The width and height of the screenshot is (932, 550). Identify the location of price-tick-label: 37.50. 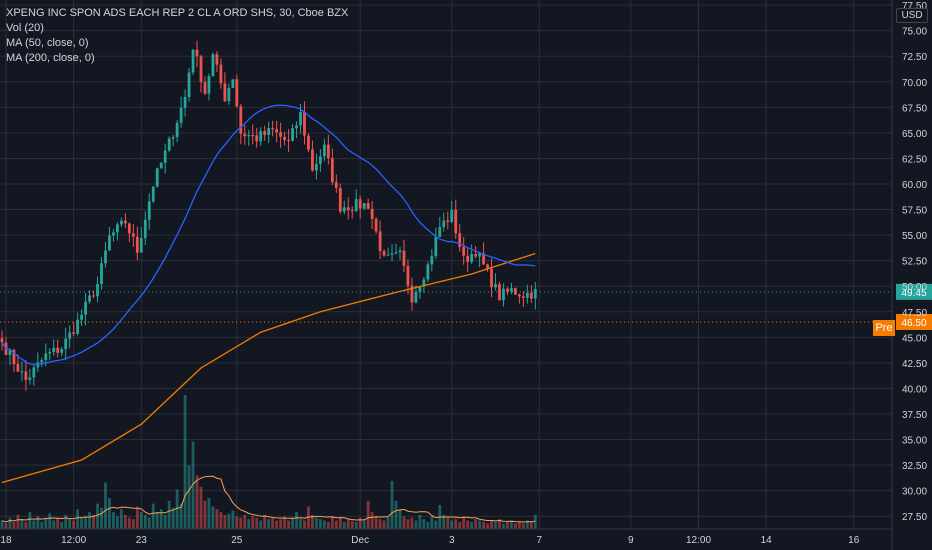
(914, 415).